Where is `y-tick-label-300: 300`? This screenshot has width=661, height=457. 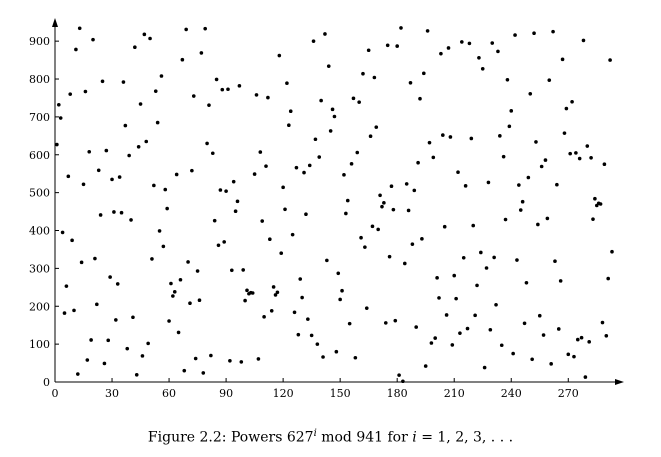
y-tick-label-300: 300 is located at coordinates (39, 268).